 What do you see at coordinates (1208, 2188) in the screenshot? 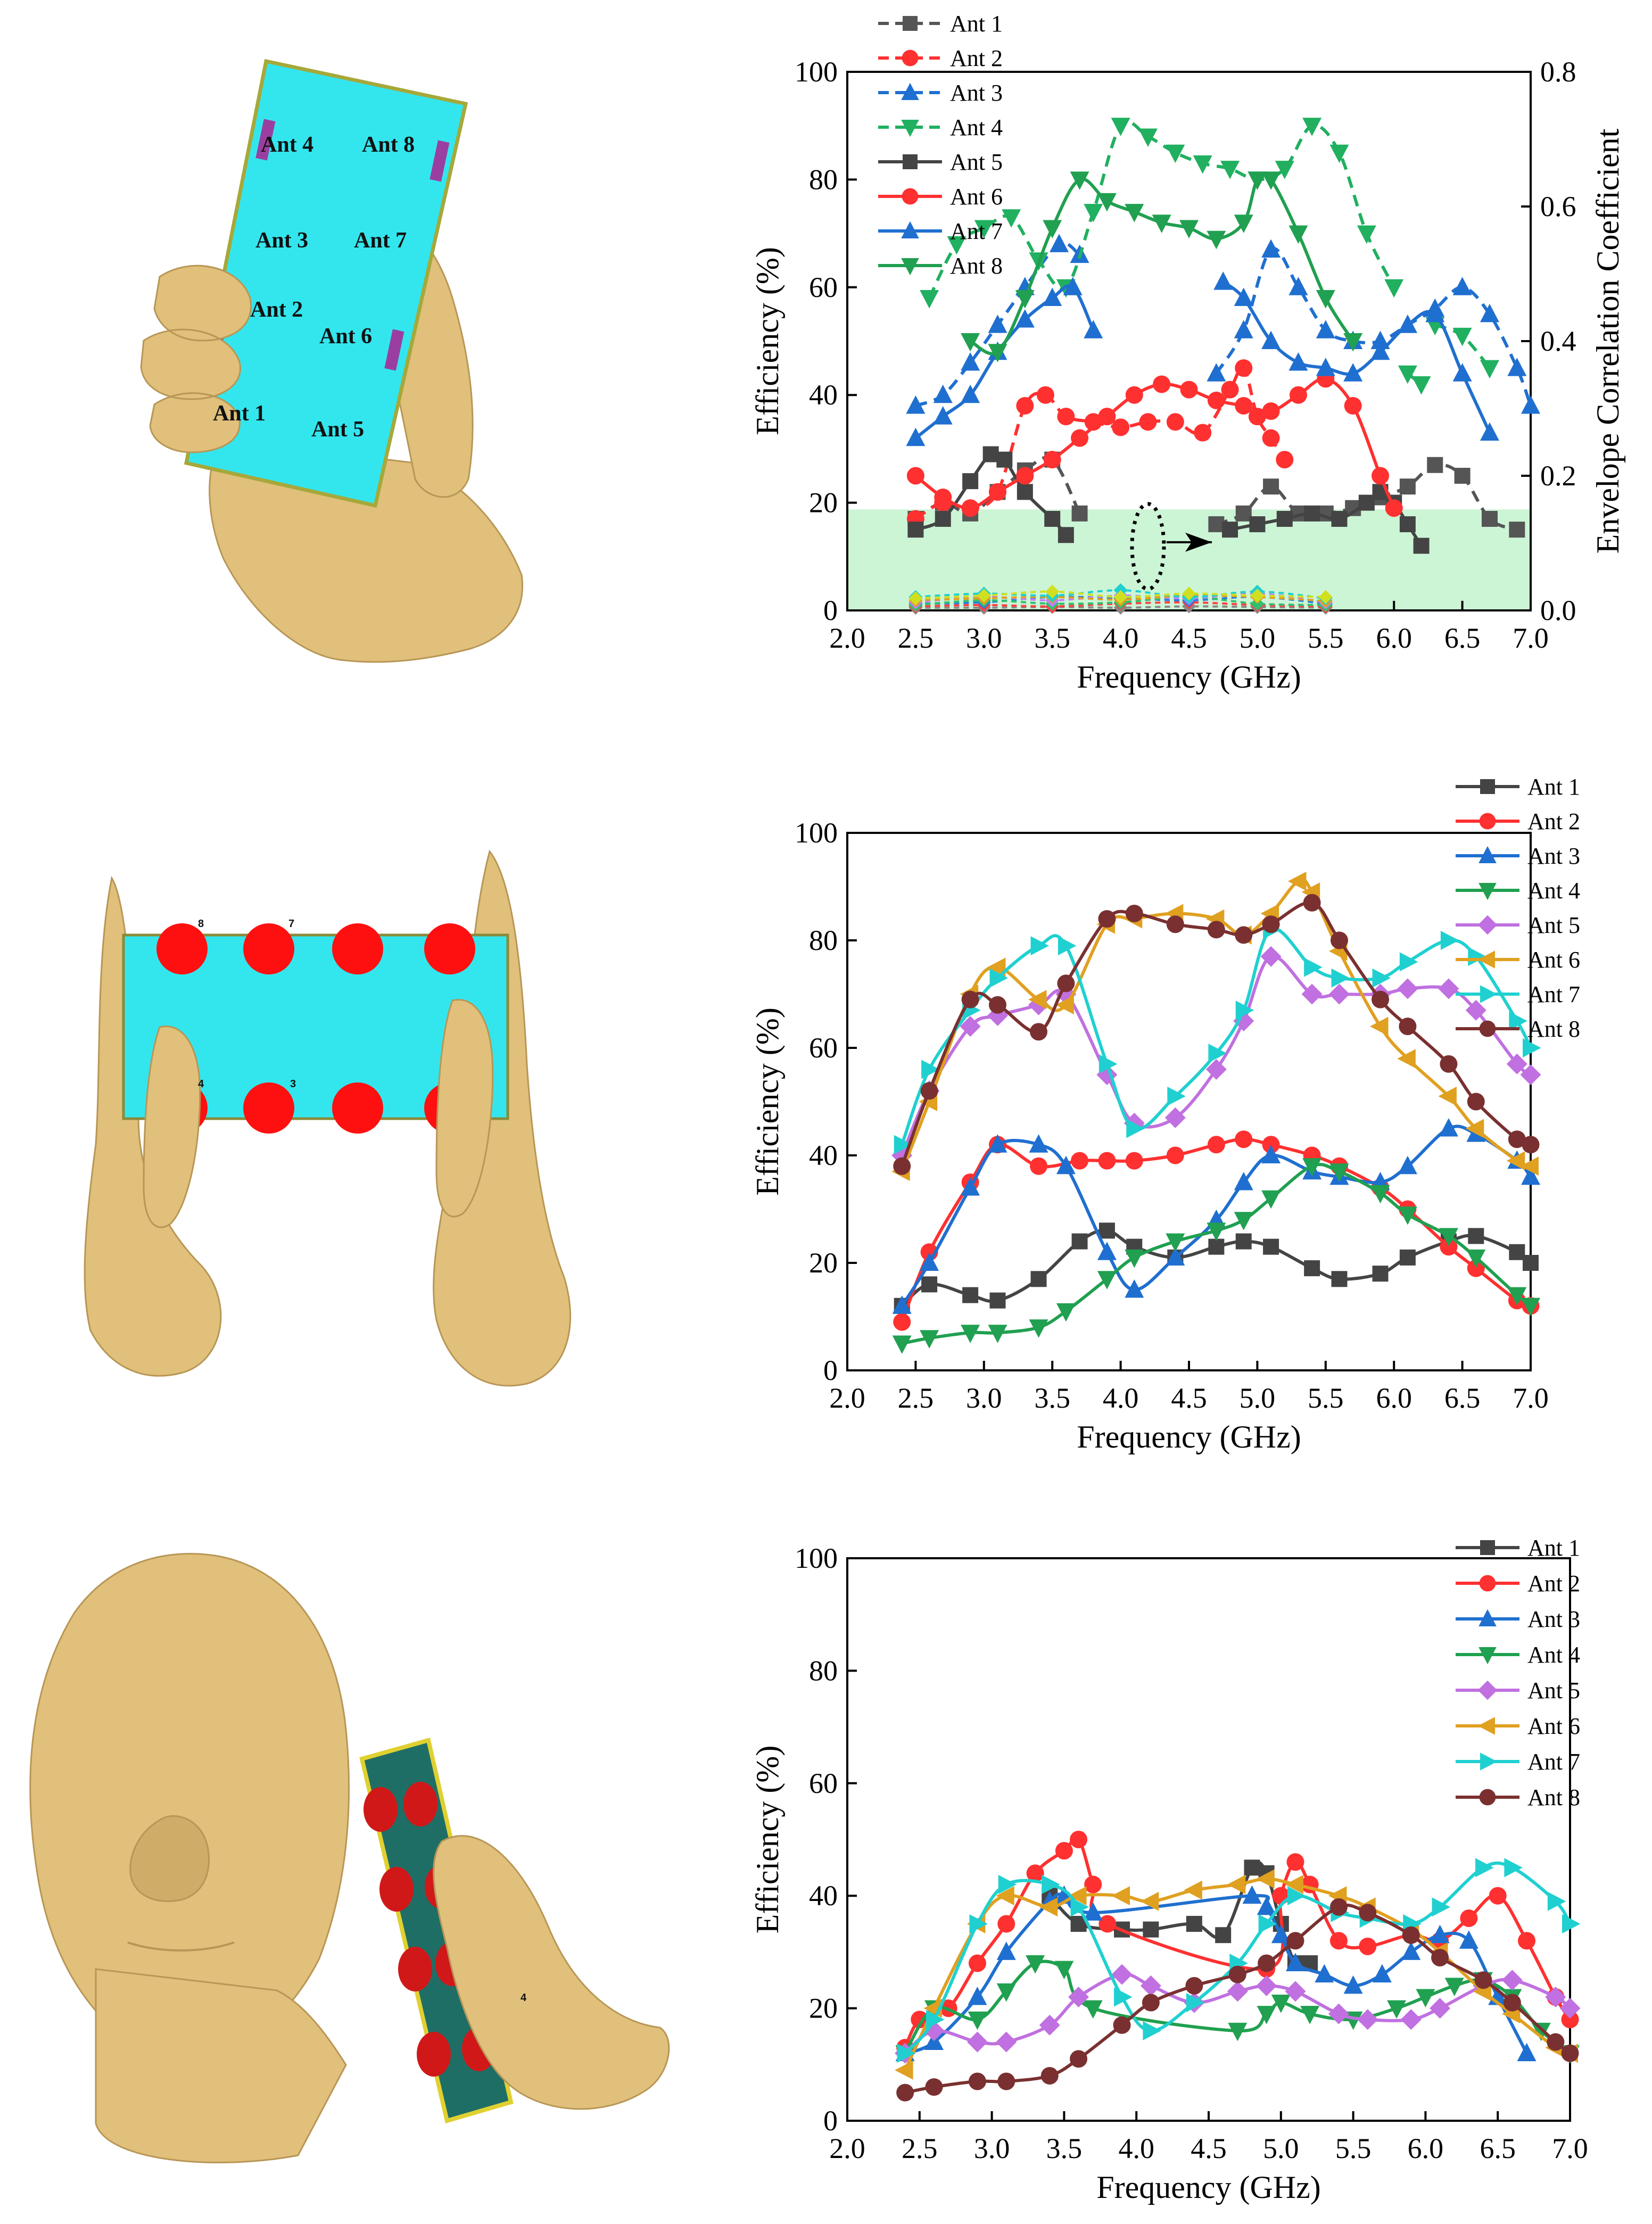
I see `x-axis-label: Frequency (GHz)` at bounding box center [1208, 2188].